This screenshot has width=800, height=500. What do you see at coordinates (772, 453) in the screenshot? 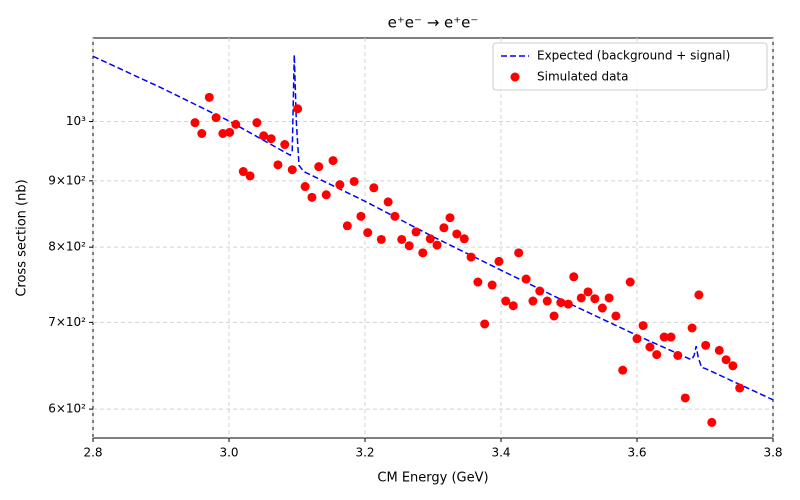
I see `x-tick-label: 3.8` at bounding box center [772, 453].